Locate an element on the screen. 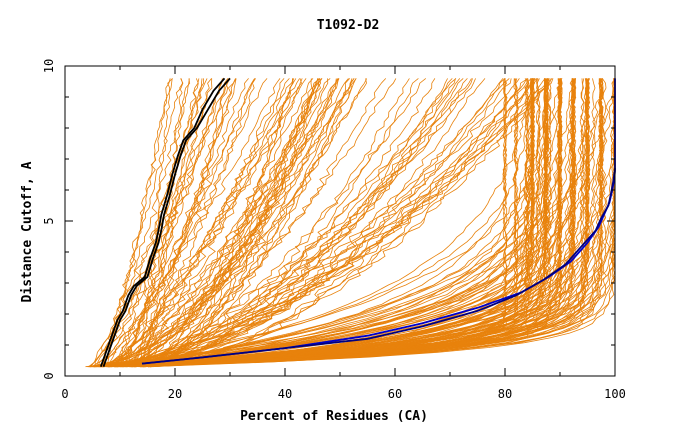  y-tick-label: 10 is located at coordinates (49, 66).